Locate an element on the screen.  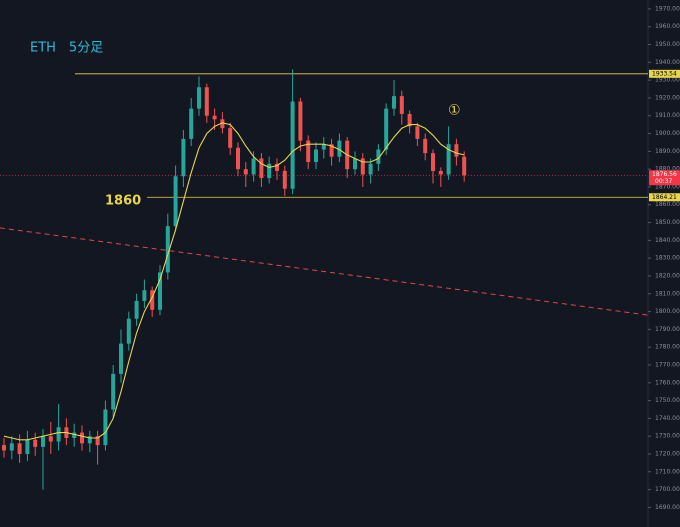
level-label: 1933.54 is located at coordinates (664, 73).